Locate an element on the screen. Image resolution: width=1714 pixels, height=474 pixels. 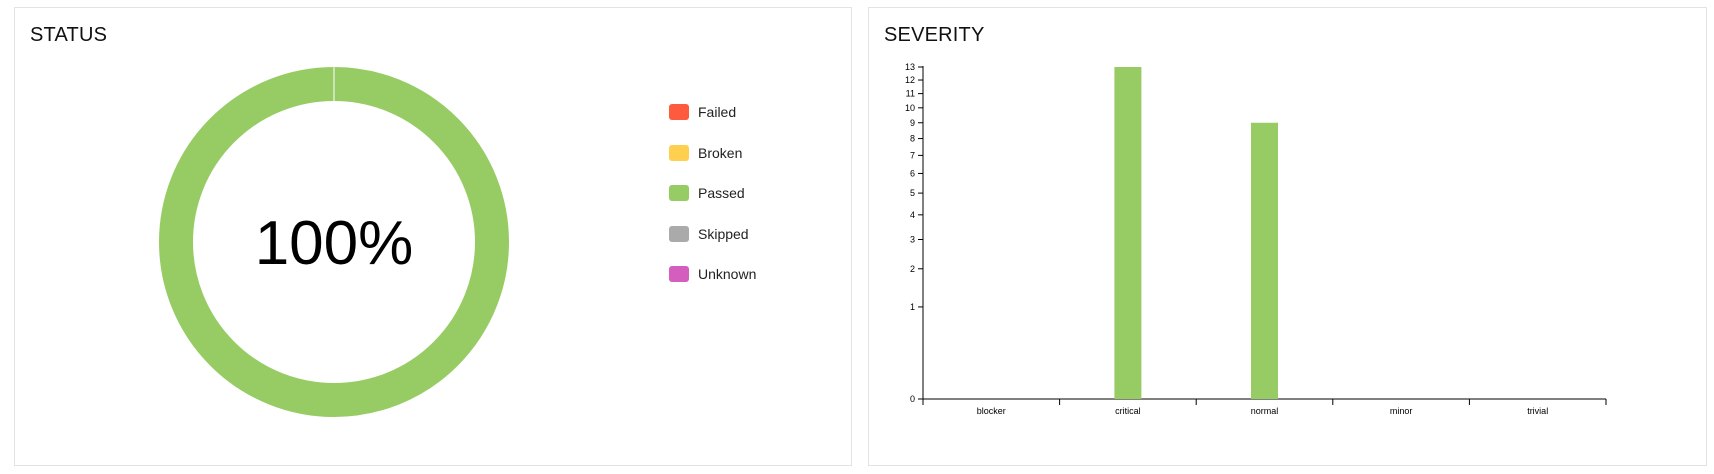
x-tick-label-normal: normal is located at coordinates (1265, 411).